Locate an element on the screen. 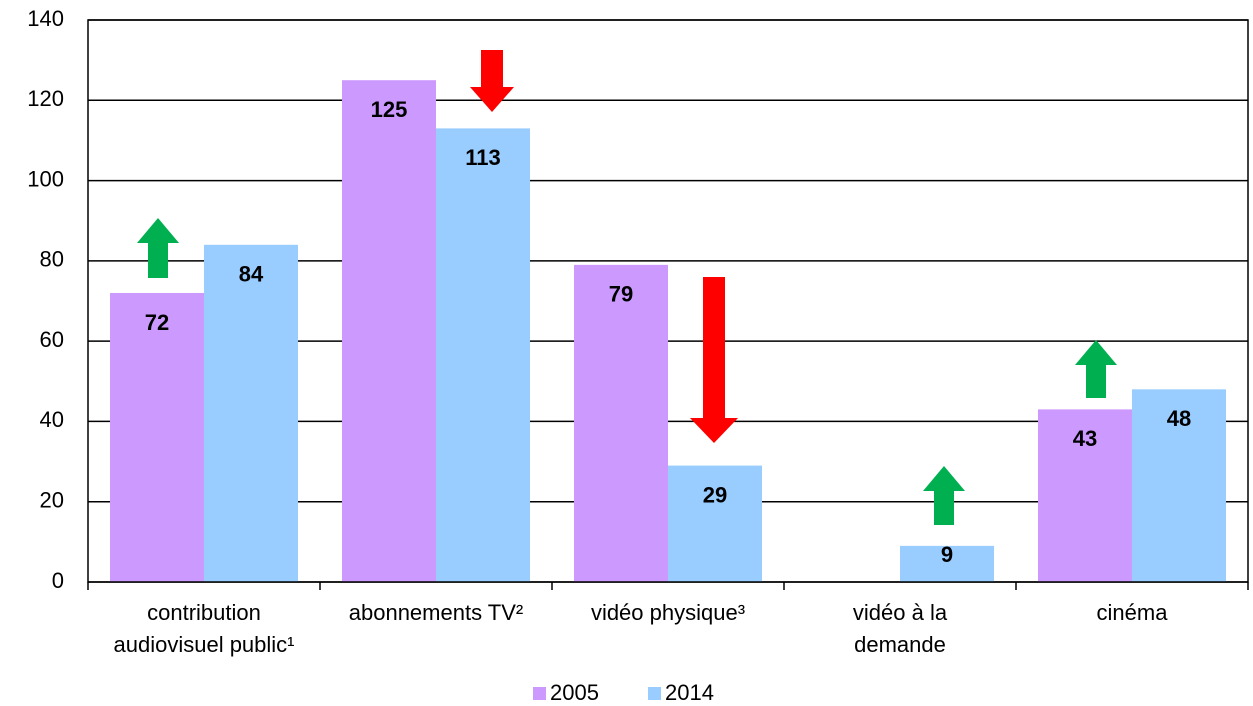 This screenshot has height=706, width=1253. y-tick-label: 100 is located at coordinates (45, 178).